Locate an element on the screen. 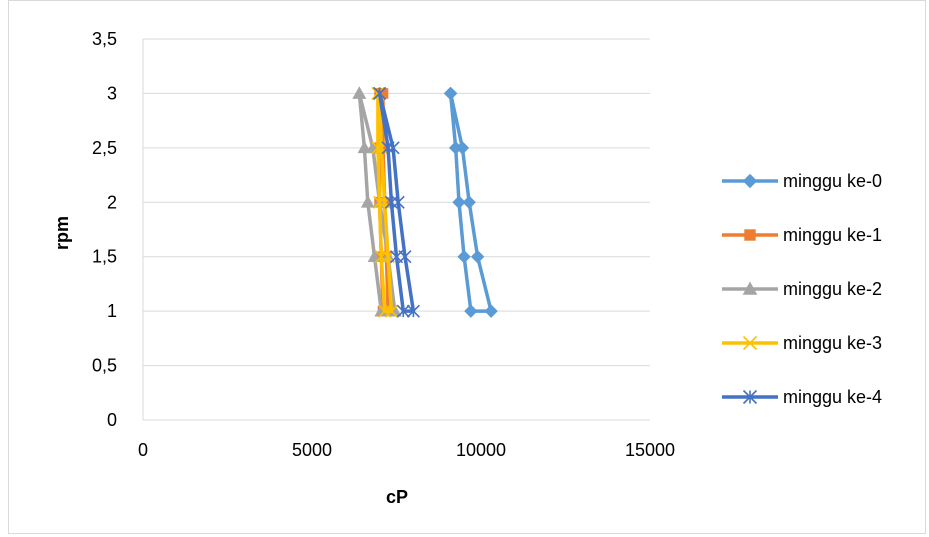  legend-label: minggu ke-1 is located at coordinates (832, 235).